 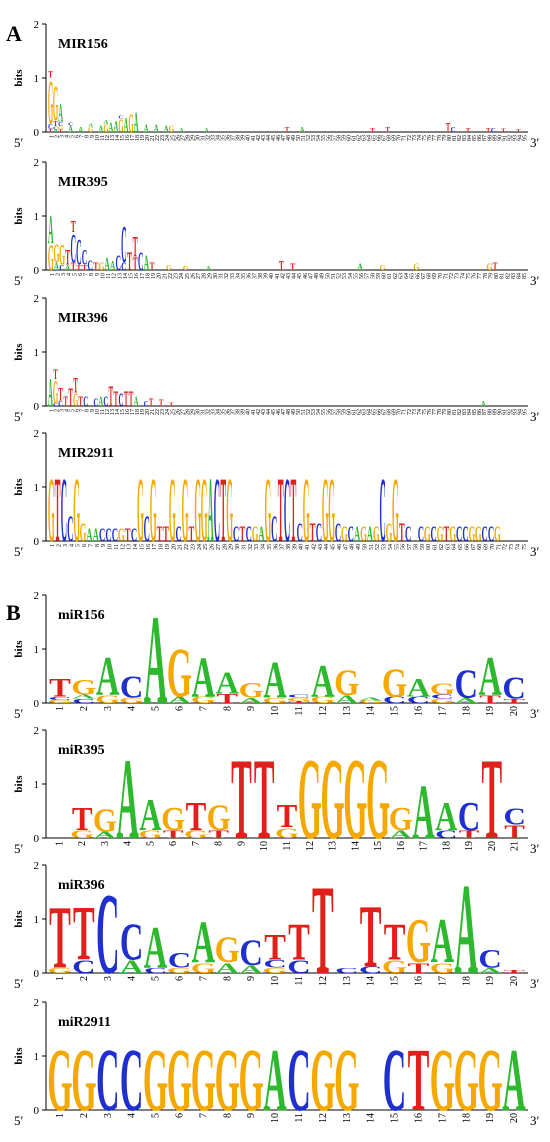 I want to click on position-number: 11, so click(x=299, y=981).